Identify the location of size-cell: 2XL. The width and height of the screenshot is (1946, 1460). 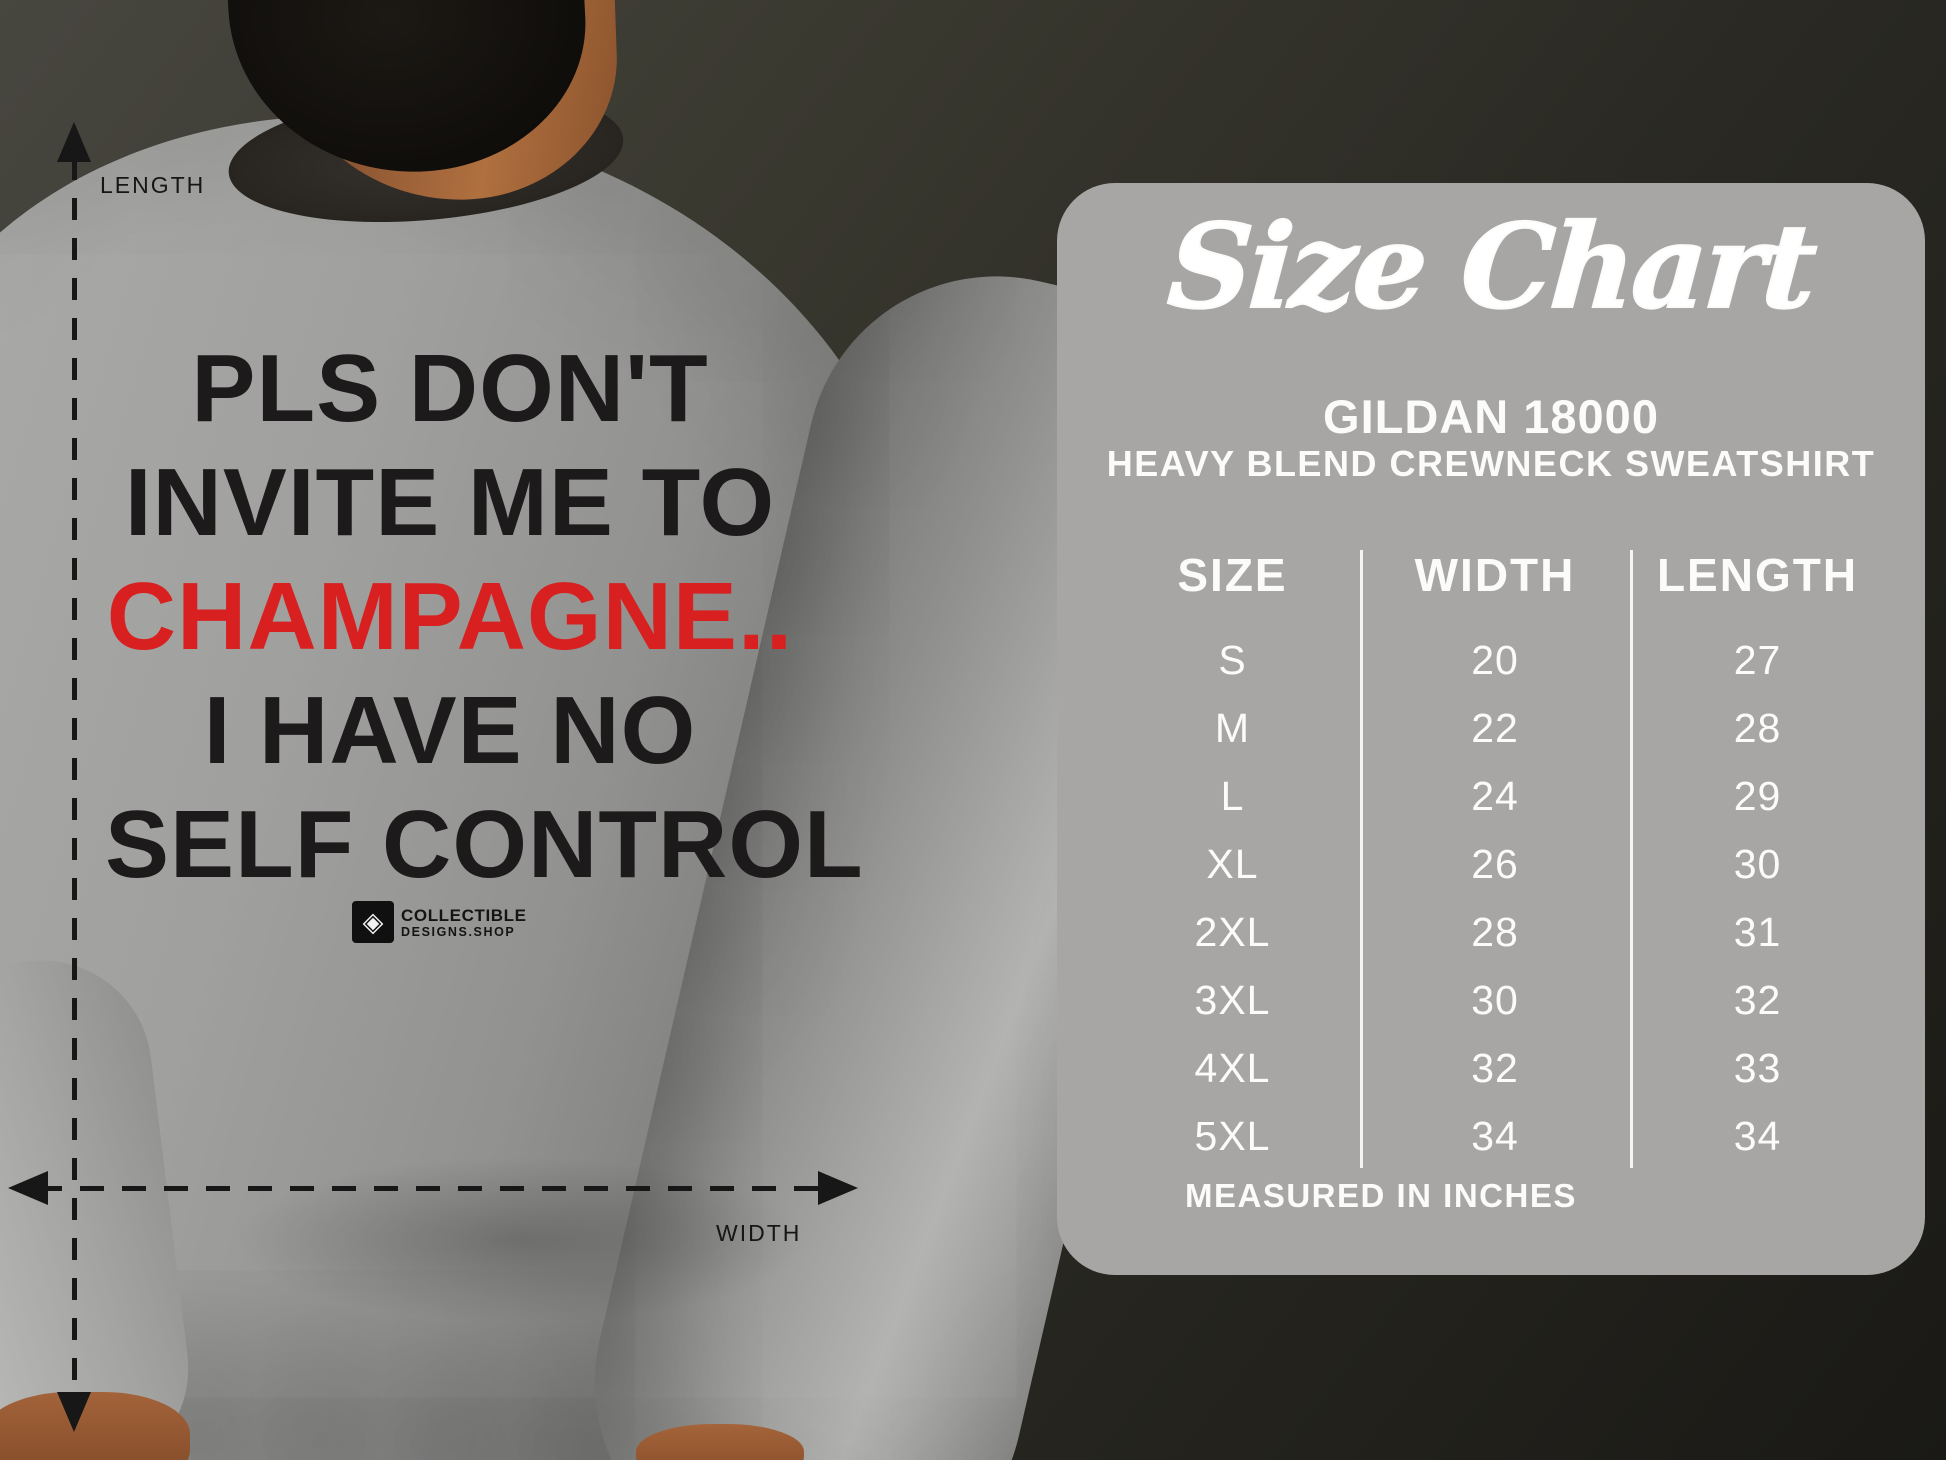
(1232, 932).